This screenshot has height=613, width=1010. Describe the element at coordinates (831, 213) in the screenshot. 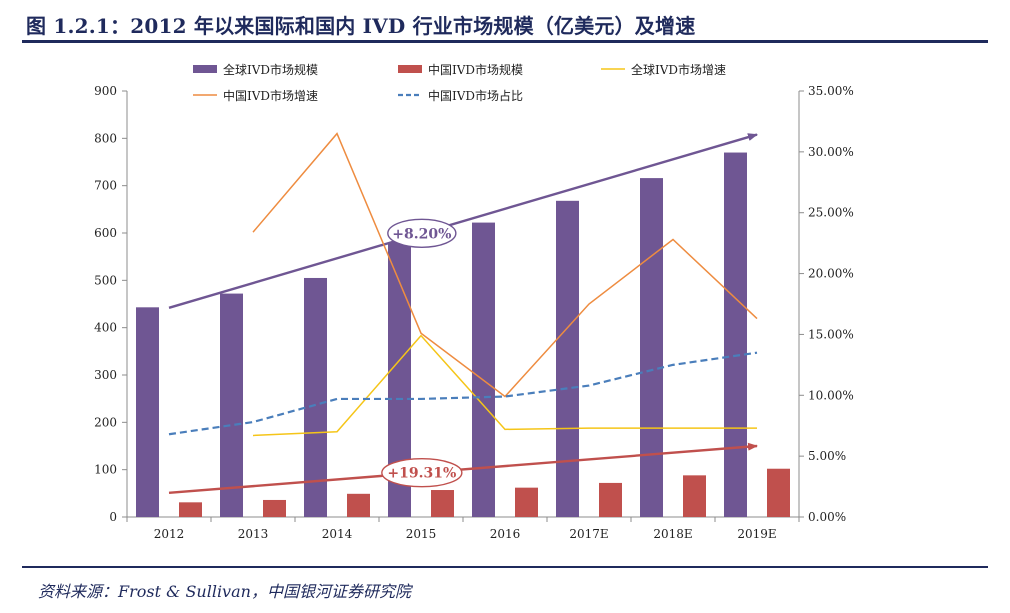

I see `y-right-tick-label: 25.00%` at that location.